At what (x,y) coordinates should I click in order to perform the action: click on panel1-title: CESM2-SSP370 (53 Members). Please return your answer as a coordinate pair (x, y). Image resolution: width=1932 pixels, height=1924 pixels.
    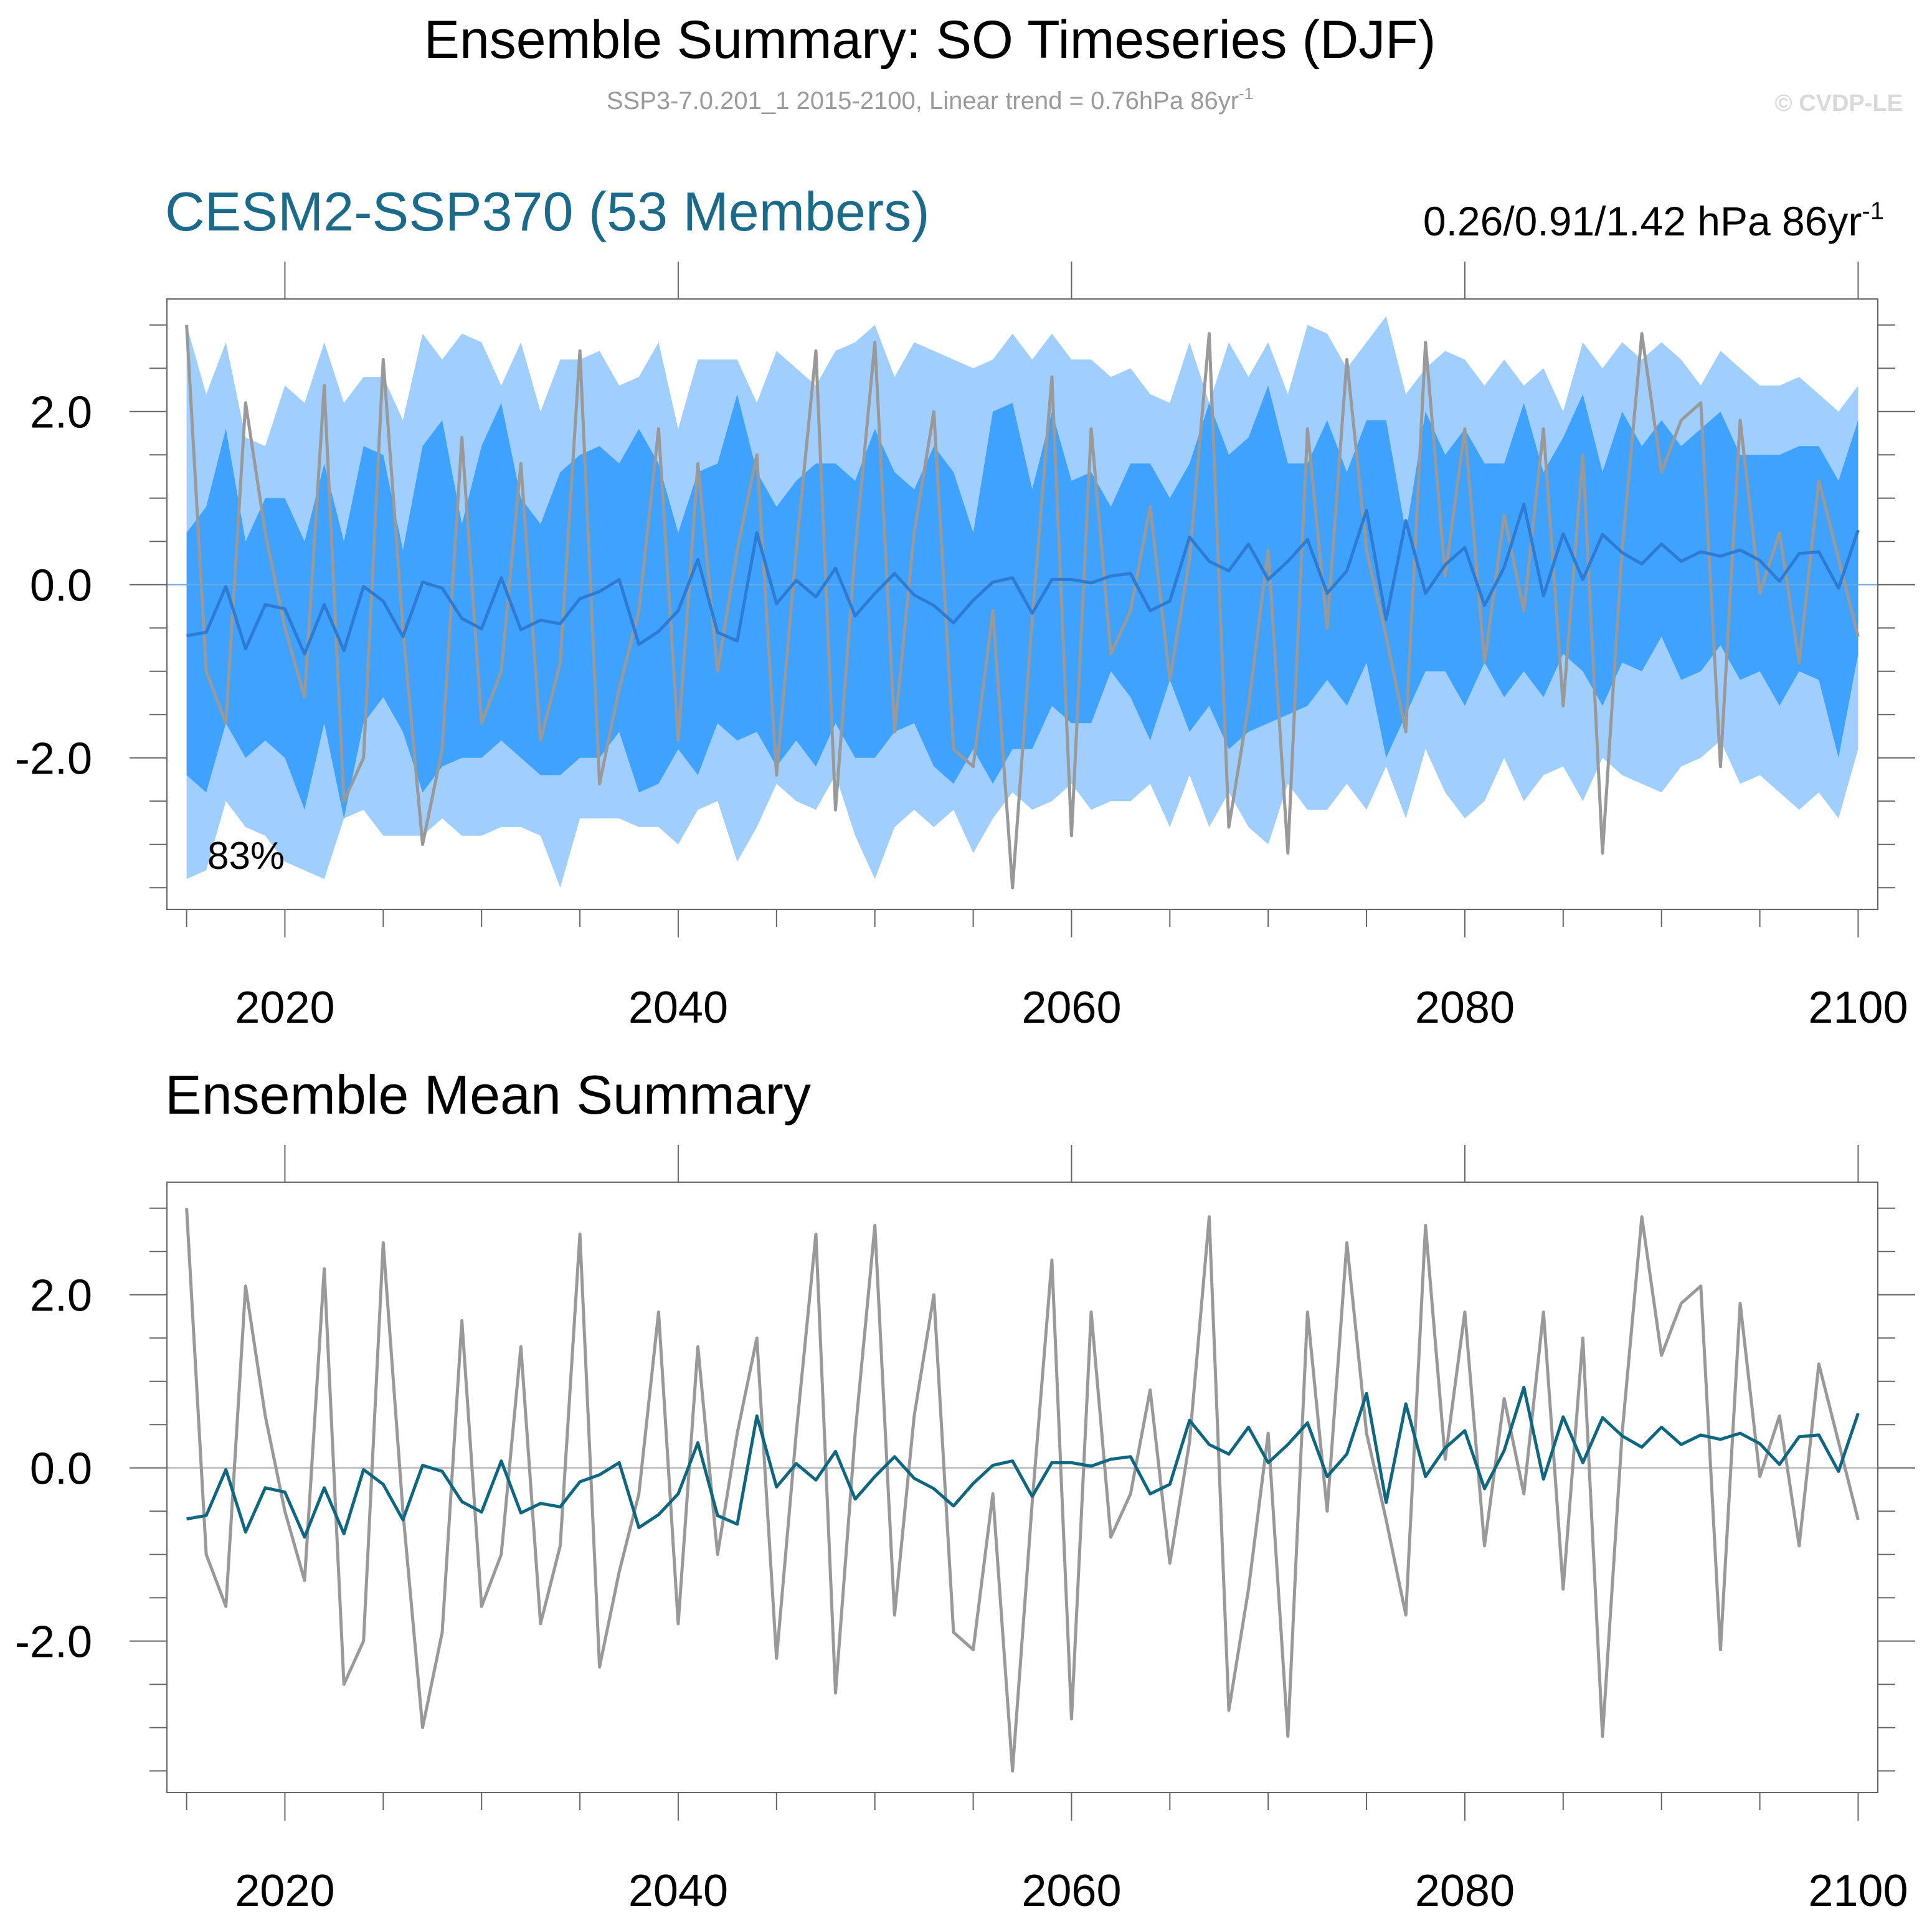
    Looking at the image, I should click on (547, 211).